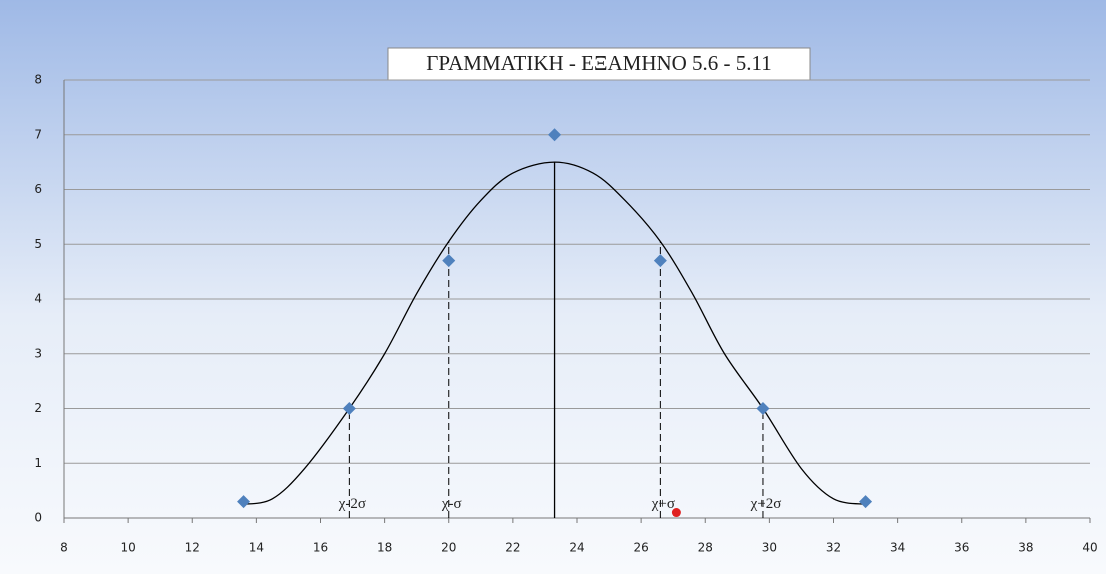 The image size is (1106, 578). What do you see at coordinates (38, 189) in the screenshot?
I see `y-tick-label: 6` at bounding box center [38, 189].